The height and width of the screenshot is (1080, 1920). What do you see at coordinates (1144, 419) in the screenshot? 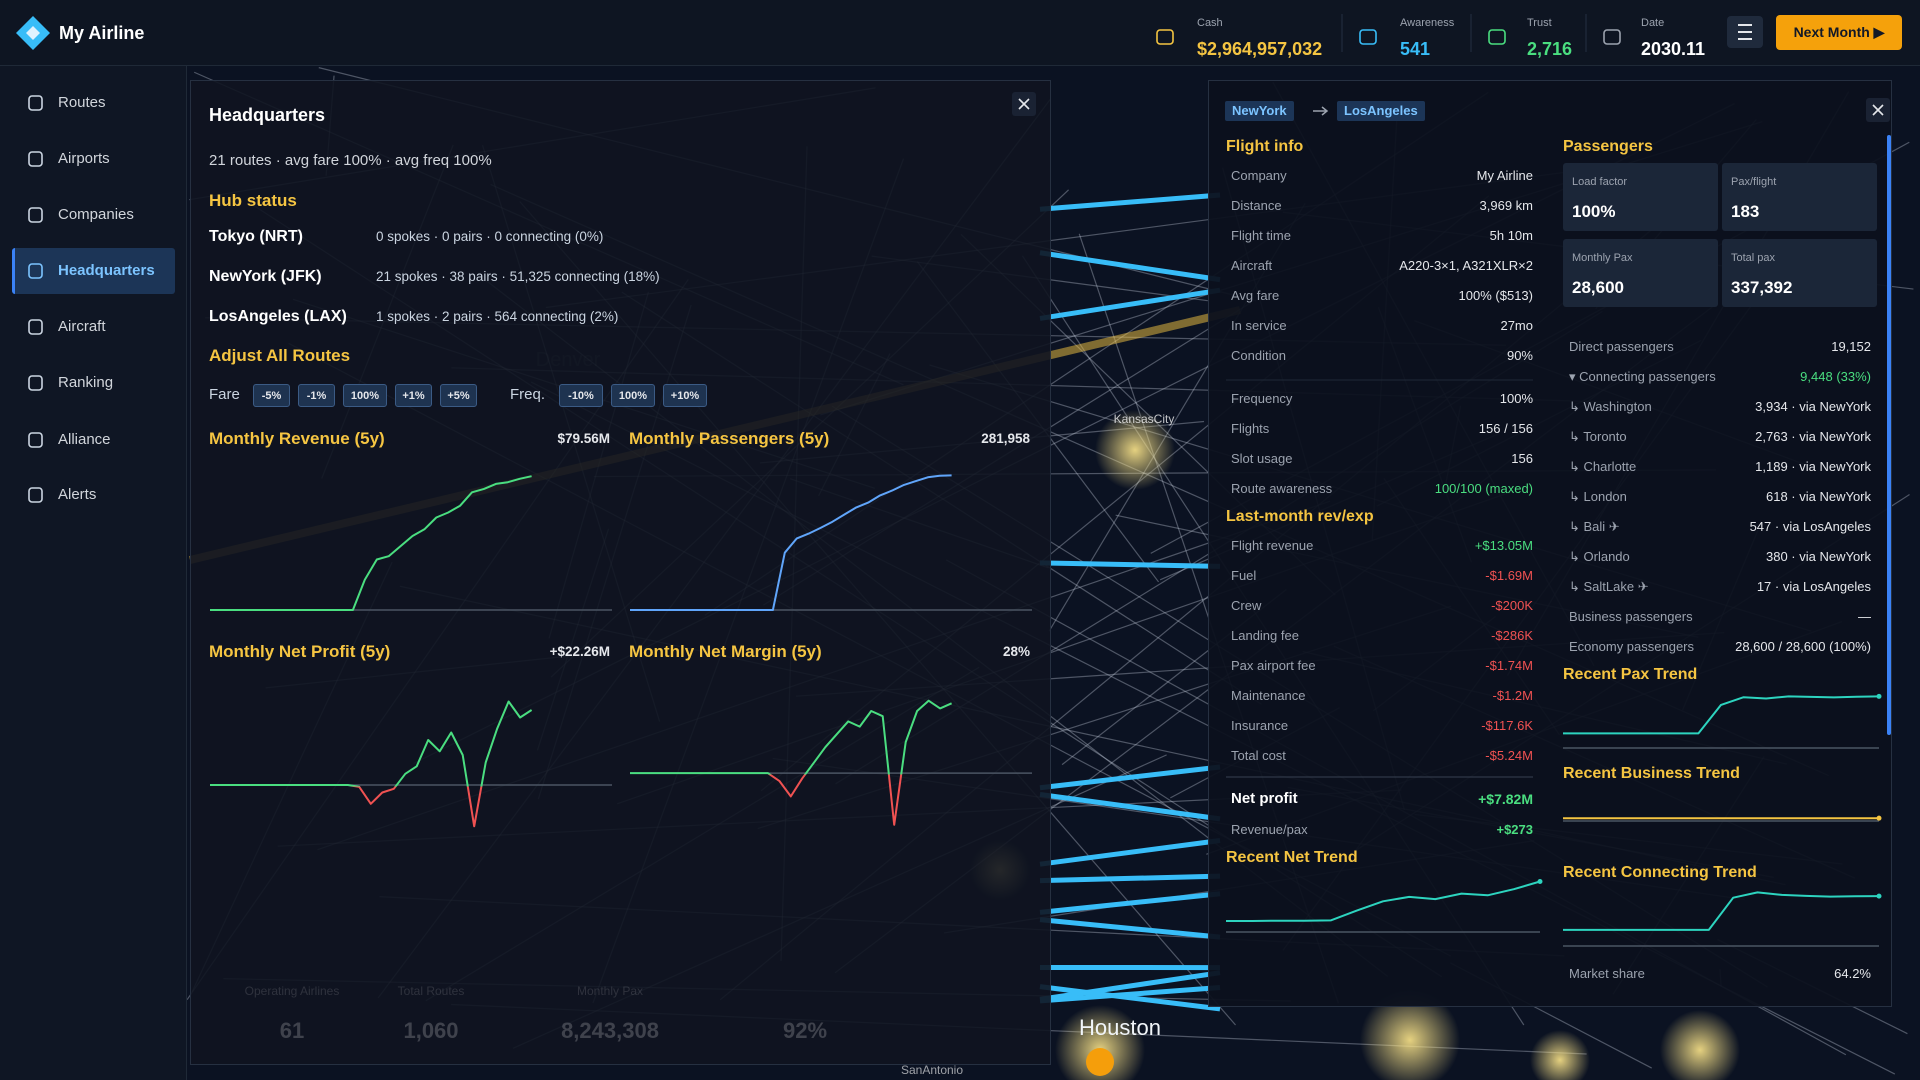
I see `map-label: KansasCity` at bounding box center [1144, 419].